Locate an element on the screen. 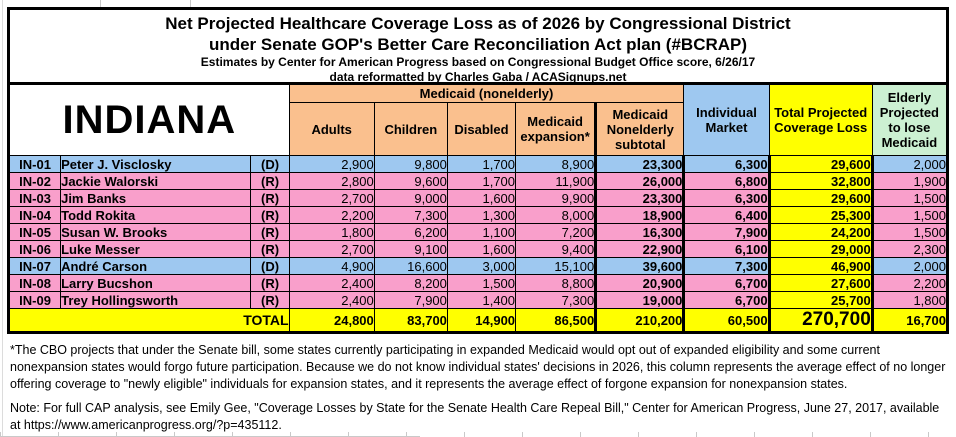 This screenshot has height=437, width=956. value-cell: 9,900 is located at coordinates (556, 198).